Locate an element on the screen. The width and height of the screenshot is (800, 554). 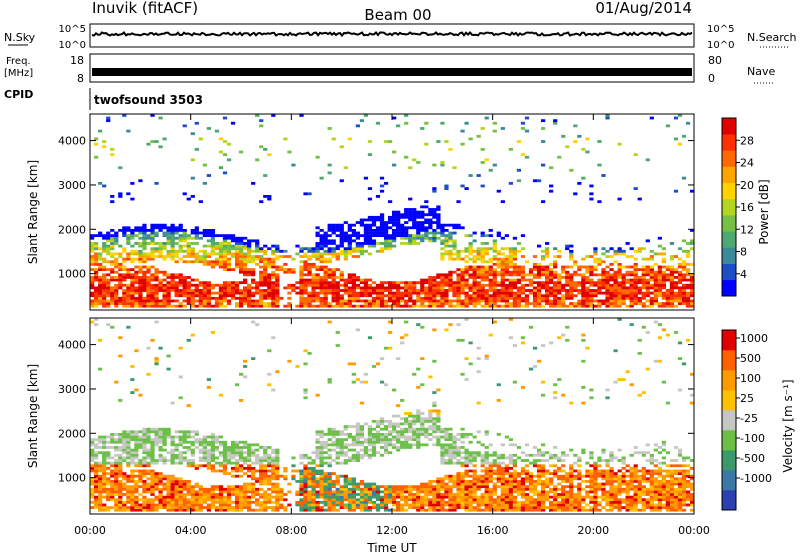
colorbar-tick-label: 16 is located at coordinates (747, 207).